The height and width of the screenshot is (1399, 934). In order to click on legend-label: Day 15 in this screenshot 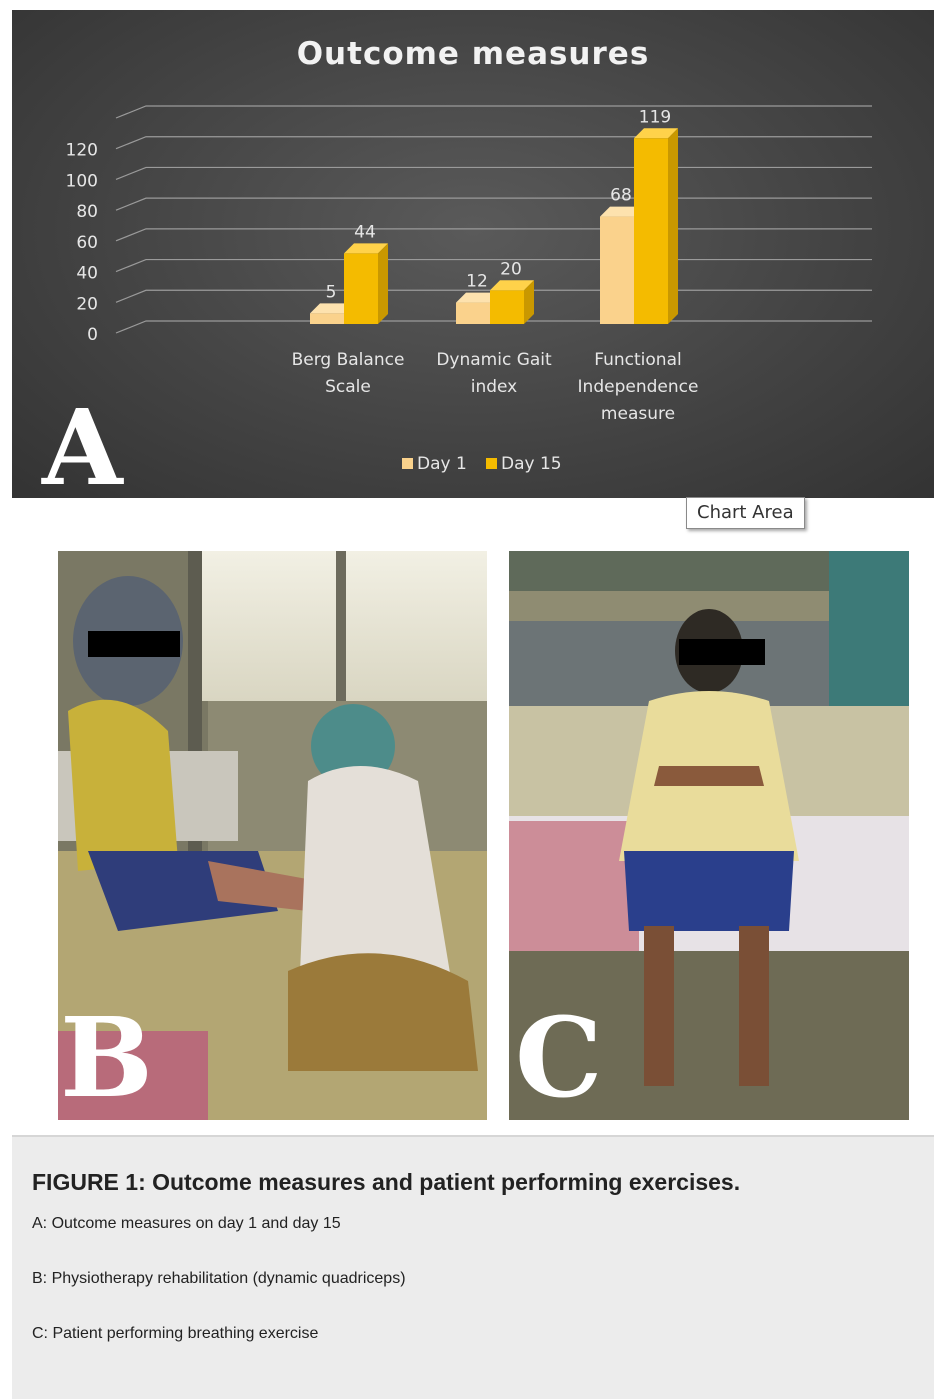, I will do `click(531, 464)`.